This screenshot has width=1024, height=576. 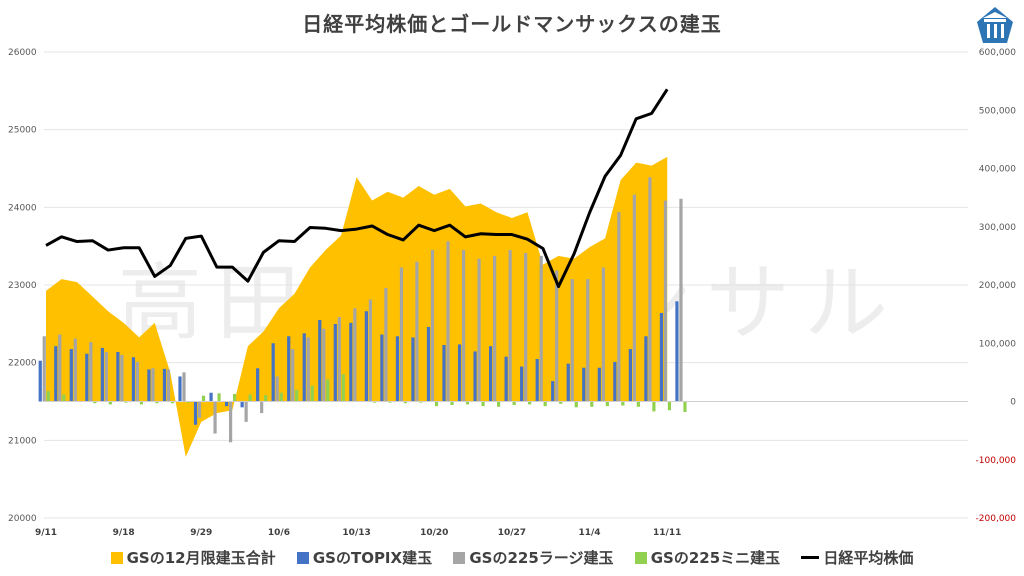 I want to click on x-tick-label: 9/11, so click(x=46, y=533).